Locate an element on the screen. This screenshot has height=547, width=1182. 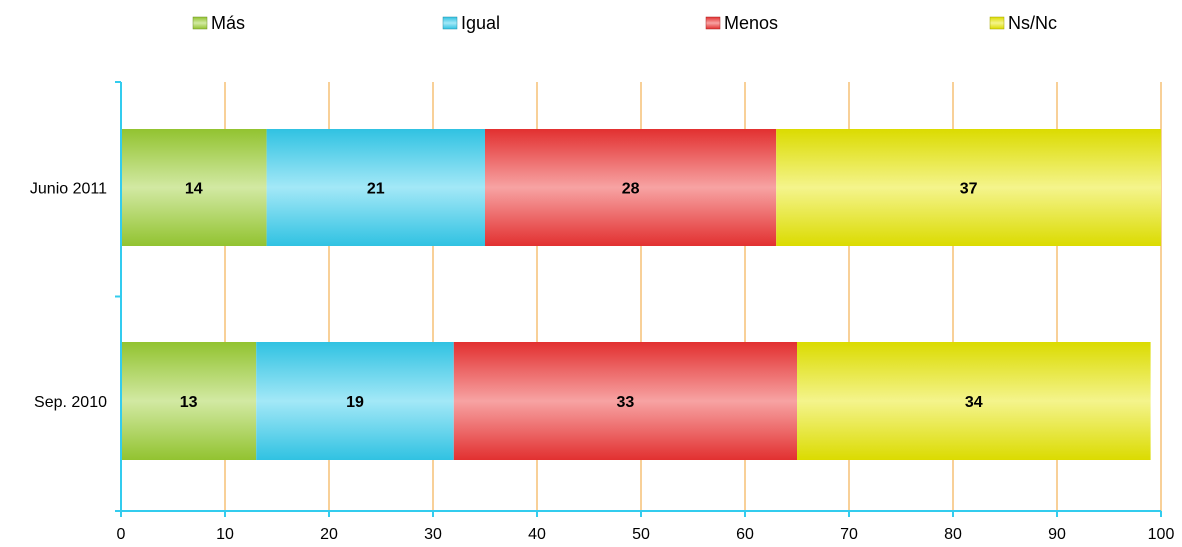
x-tick-label: 60 is located at coordinates (745, 534).